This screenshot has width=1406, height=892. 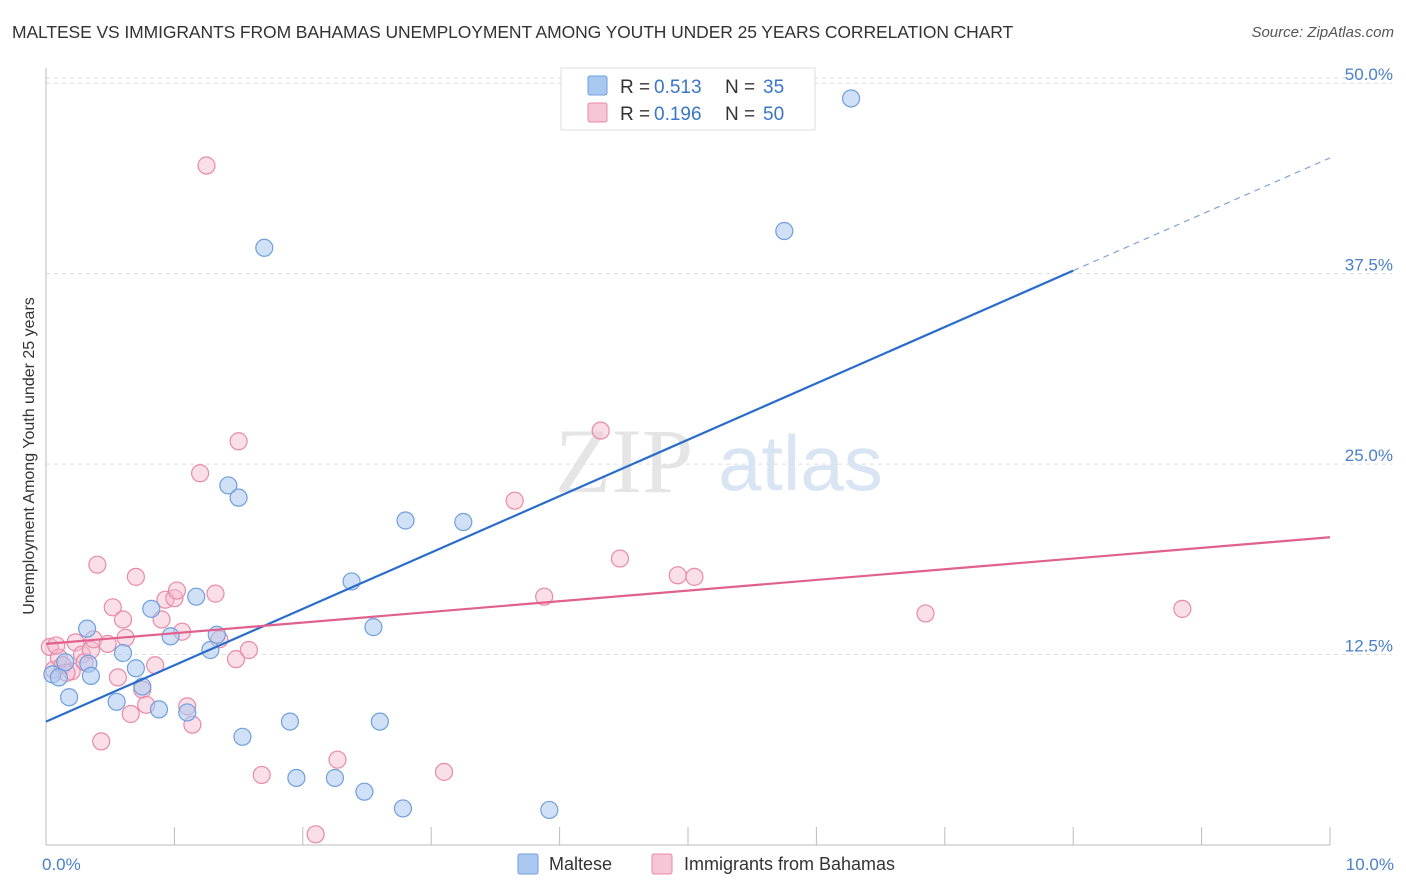 What do you see at coordinates (580, 864) in the screenshot?
I see `bottom-legend-label-maltese: Maltese` at bounding box center [580, 864].